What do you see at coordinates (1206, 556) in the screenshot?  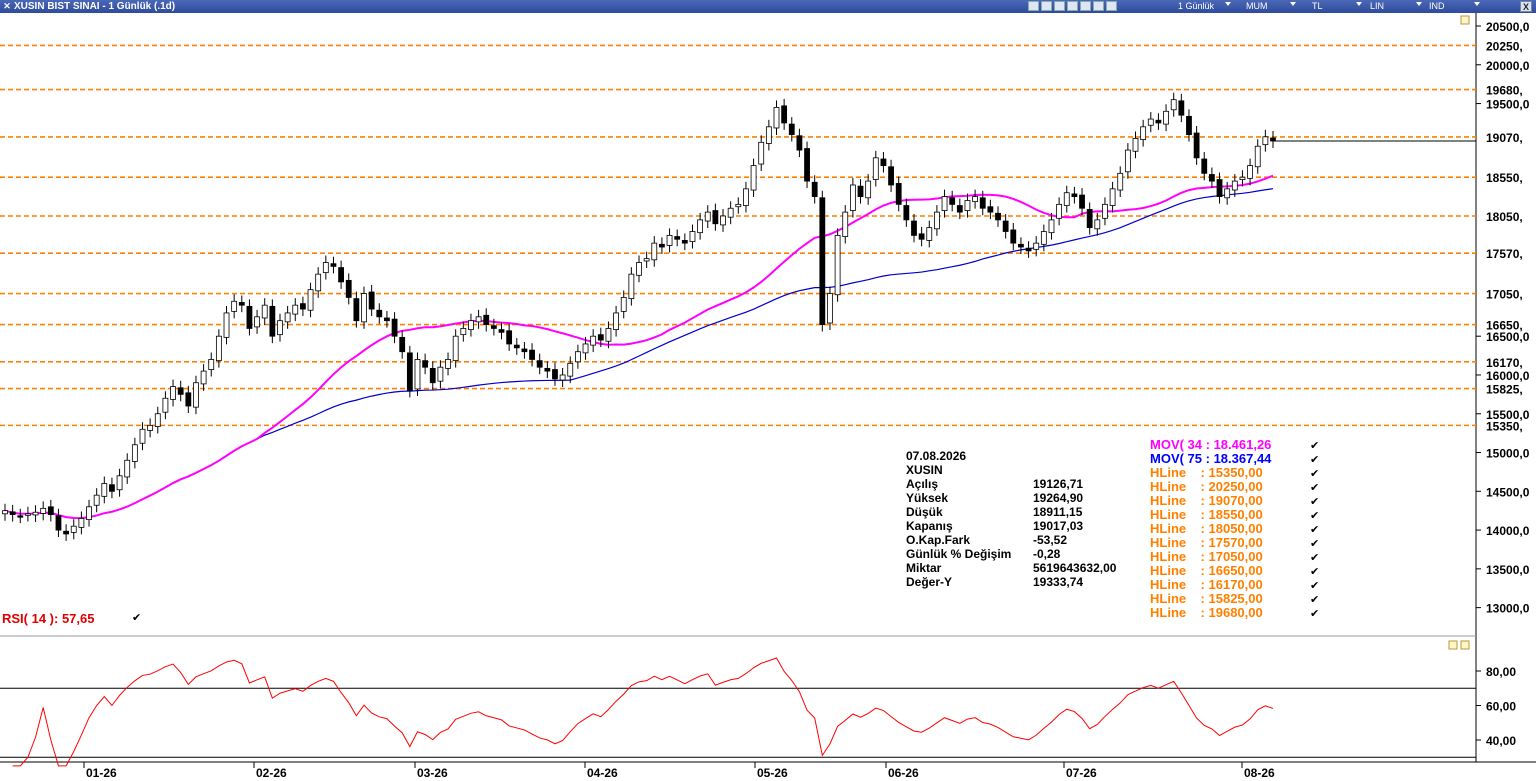 I see `legend-entry: HLine : 17050,00` at bounding box center [1206, 556].